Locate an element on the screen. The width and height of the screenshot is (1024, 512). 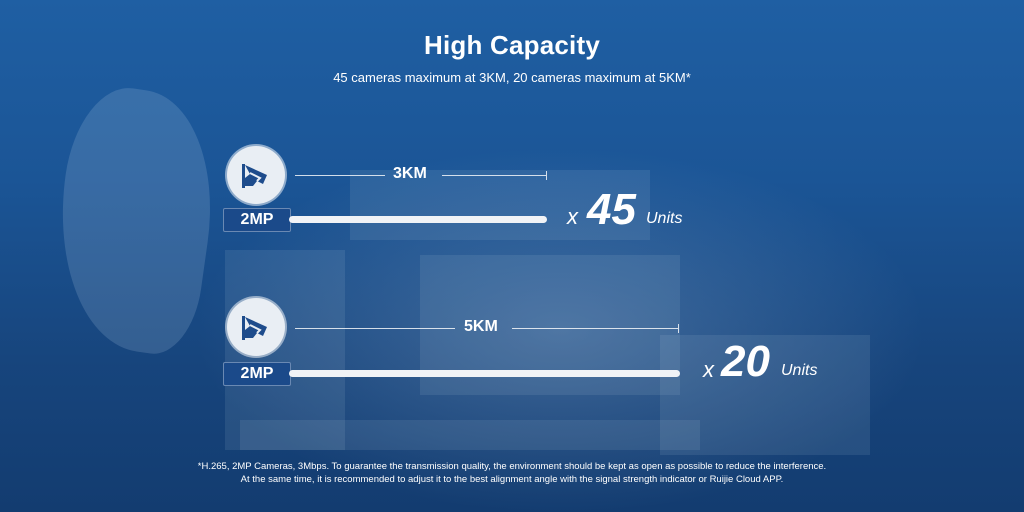
resolution-badge: 2MP is located at coordinates (257, 220).